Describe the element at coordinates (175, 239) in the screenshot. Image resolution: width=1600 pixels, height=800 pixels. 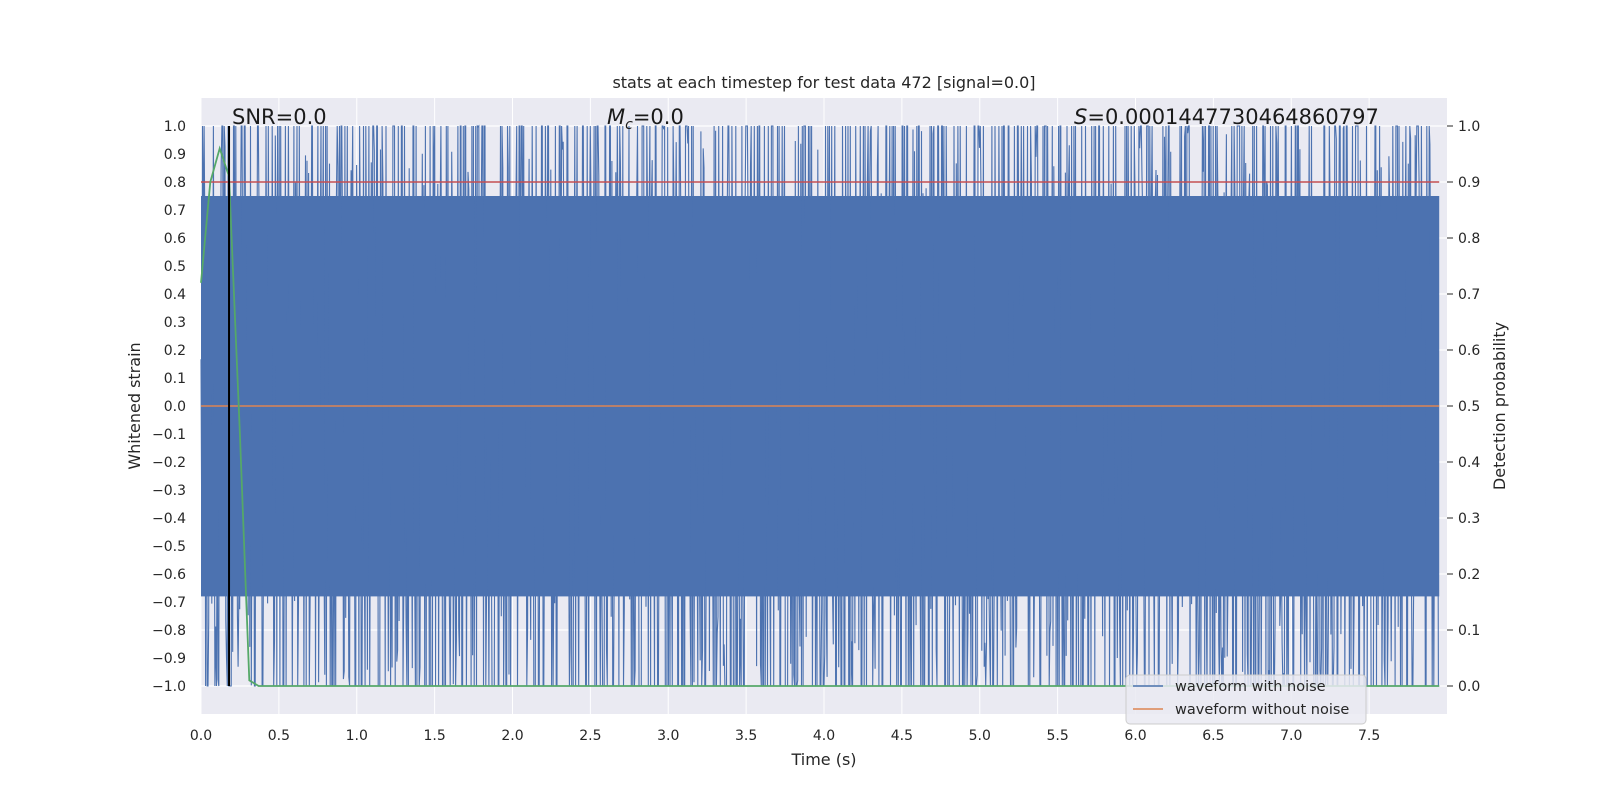
I see `y-tick-label: 0.6` at that location.